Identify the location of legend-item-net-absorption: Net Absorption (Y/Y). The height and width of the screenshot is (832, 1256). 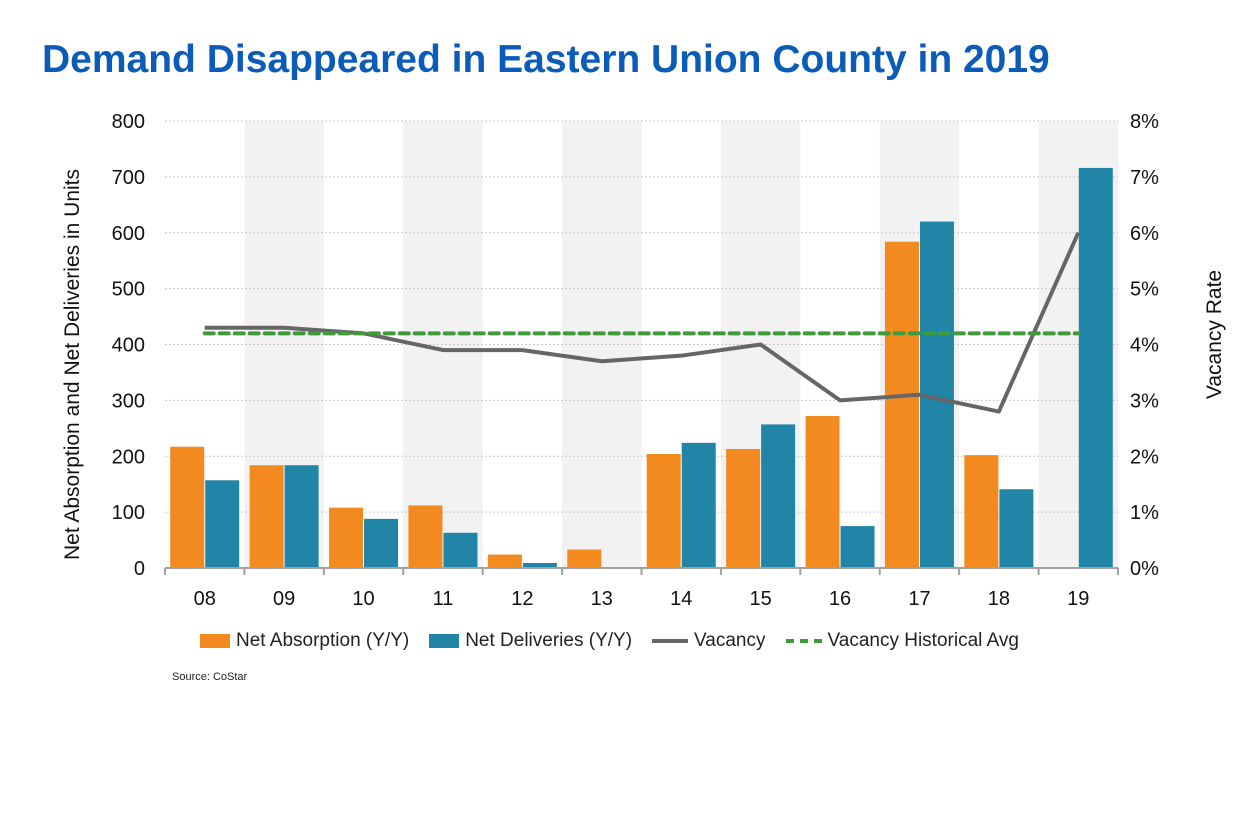
(304, 641).